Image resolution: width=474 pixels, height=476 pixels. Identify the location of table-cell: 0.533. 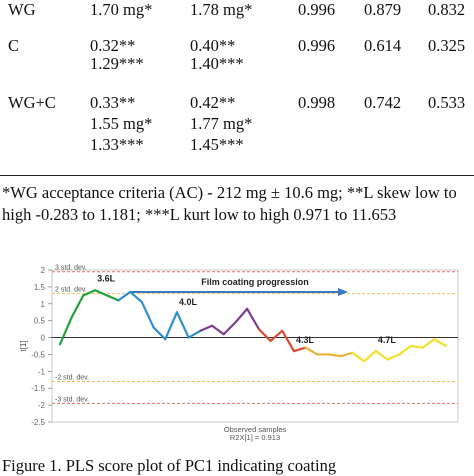
(447, 102).